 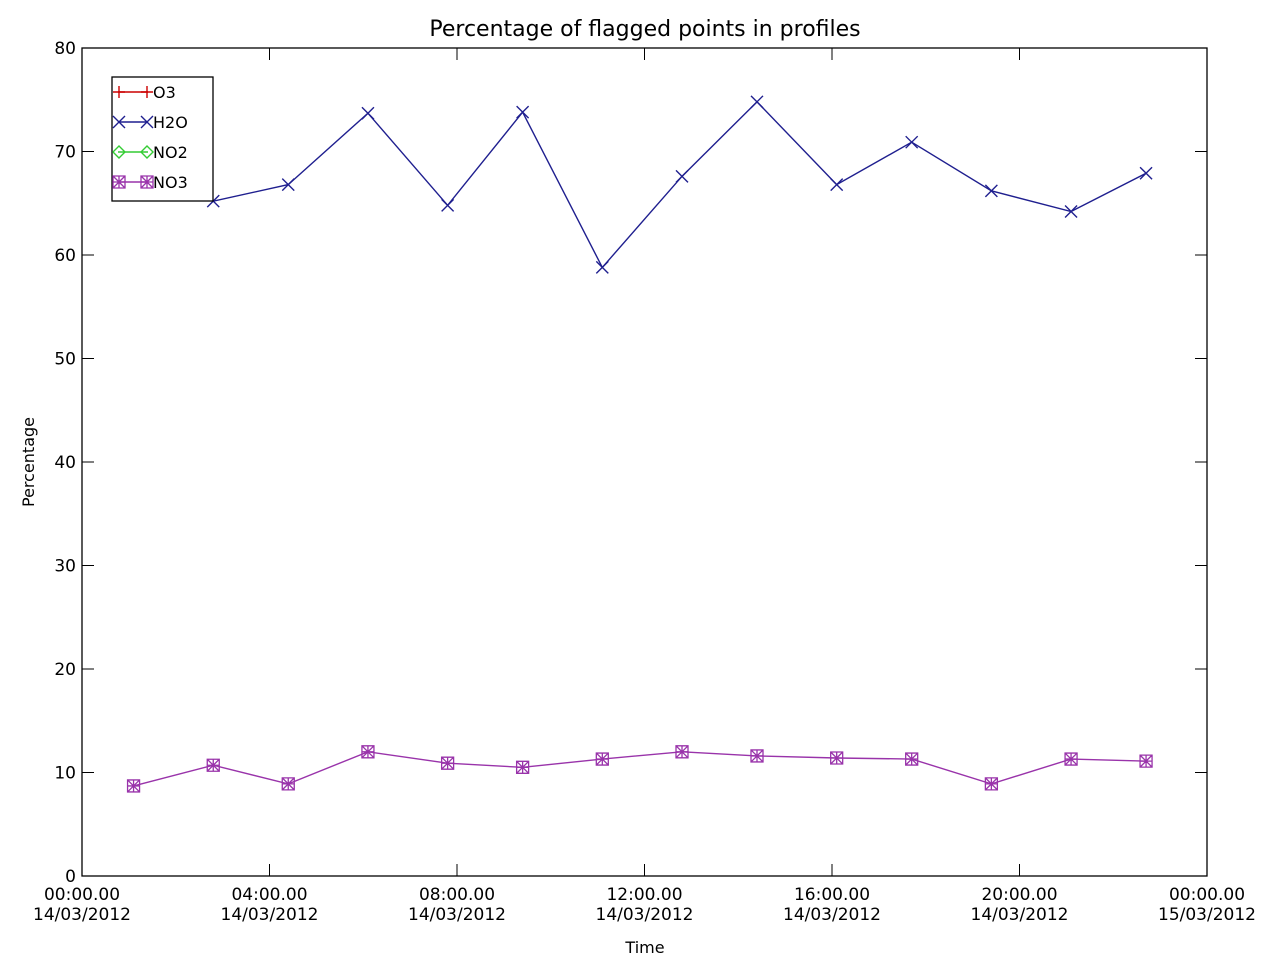 What do you see at coordinates (1019, 895) in the screenshot?
I see `x-tick-label-time: 20:00.00` at bounding box center [1019, 895].